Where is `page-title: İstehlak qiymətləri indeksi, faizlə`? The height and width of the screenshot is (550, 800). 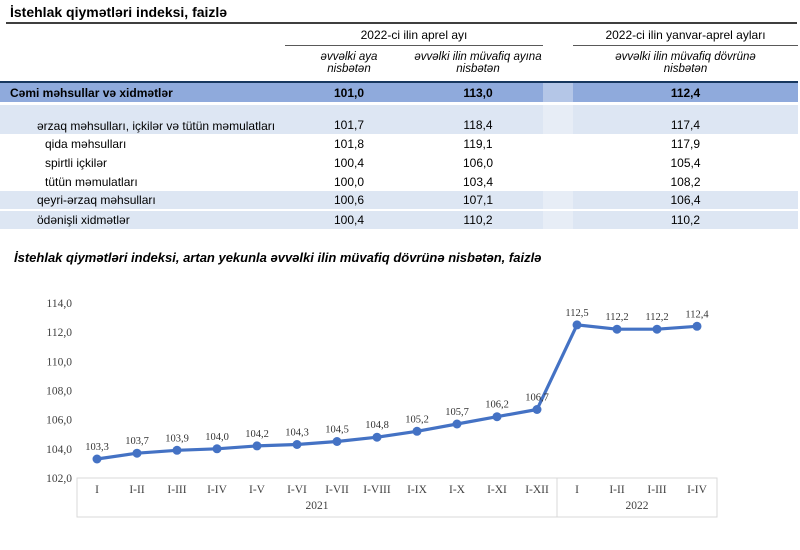
page-title: İstehlak qiymətləri indeksi, faizlə is located at coordinates (119, 12).